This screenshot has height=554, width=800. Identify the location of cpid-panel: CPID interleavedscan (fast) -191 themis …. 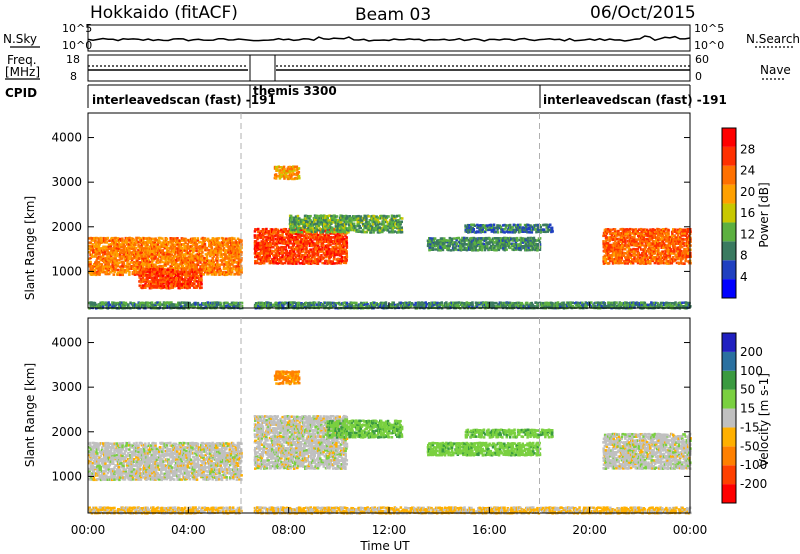
(366, 96).